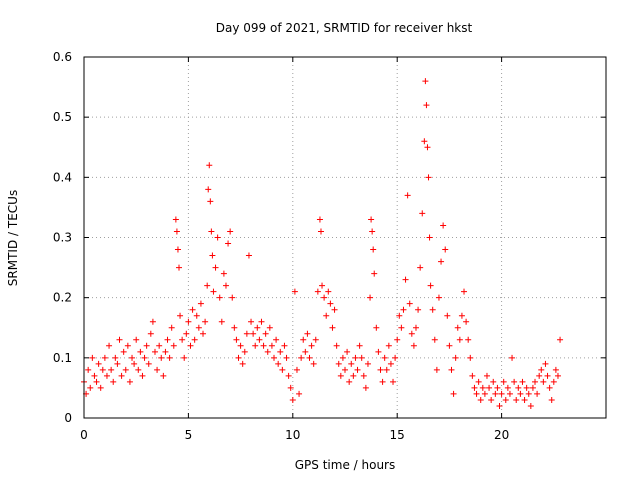 The height and width of the screenshot is (480, 640). What do you see at coordinates (397, 435) in the screenshot?
I see `x-tick-label: 15` at bounding box center [397, 435].